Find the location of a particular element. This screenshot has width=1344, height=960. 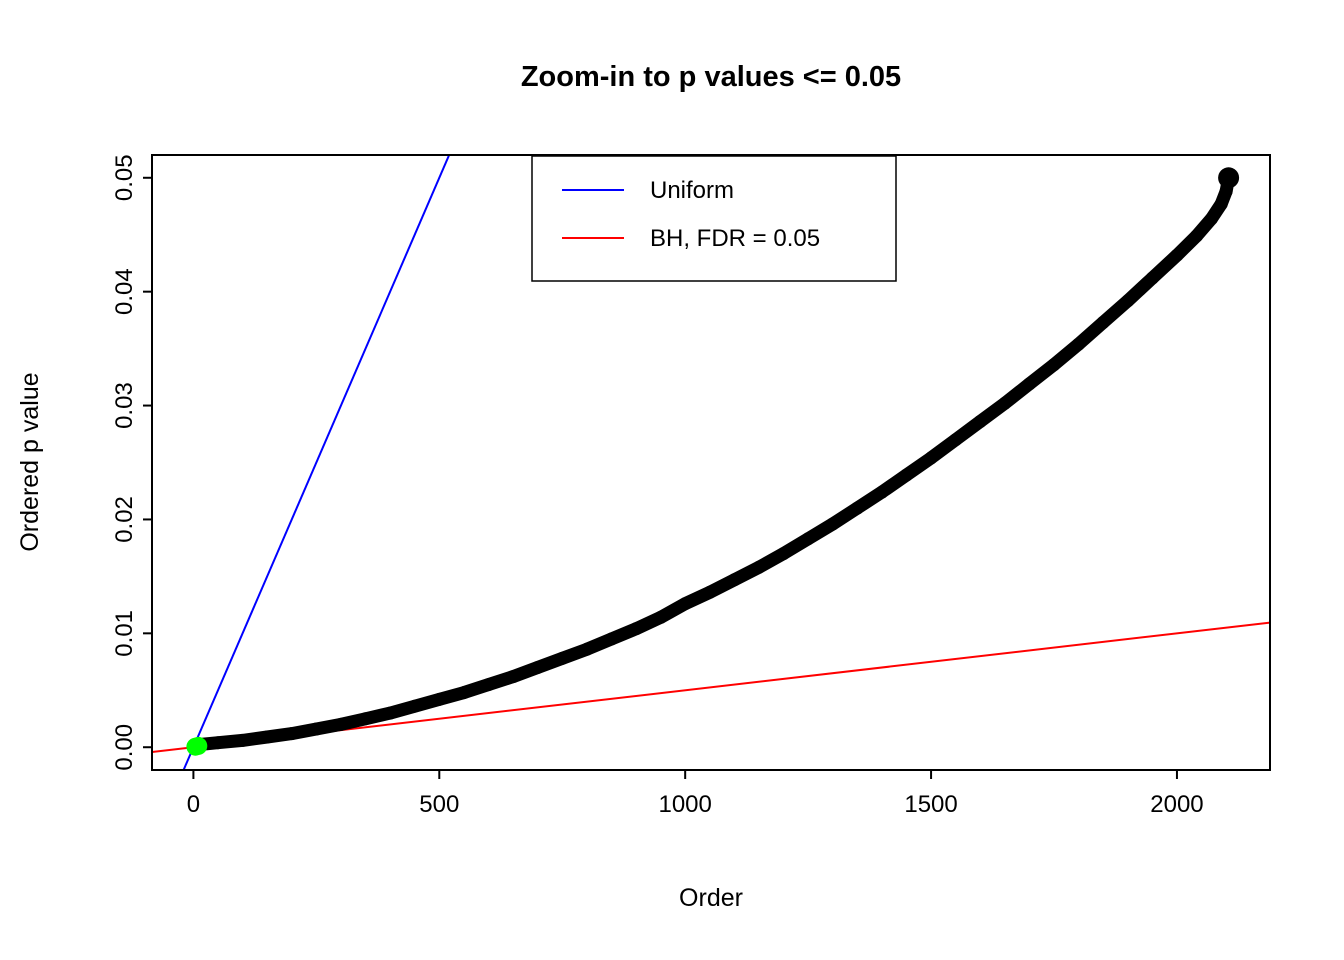

x-tick-label: 1000 is located at coordinates (684, 804).